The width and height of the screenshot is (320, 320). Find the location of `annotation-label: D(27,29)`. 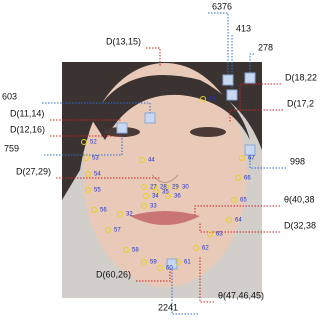

annotation-label: D(27,29) is located at coordinates (33, 171).